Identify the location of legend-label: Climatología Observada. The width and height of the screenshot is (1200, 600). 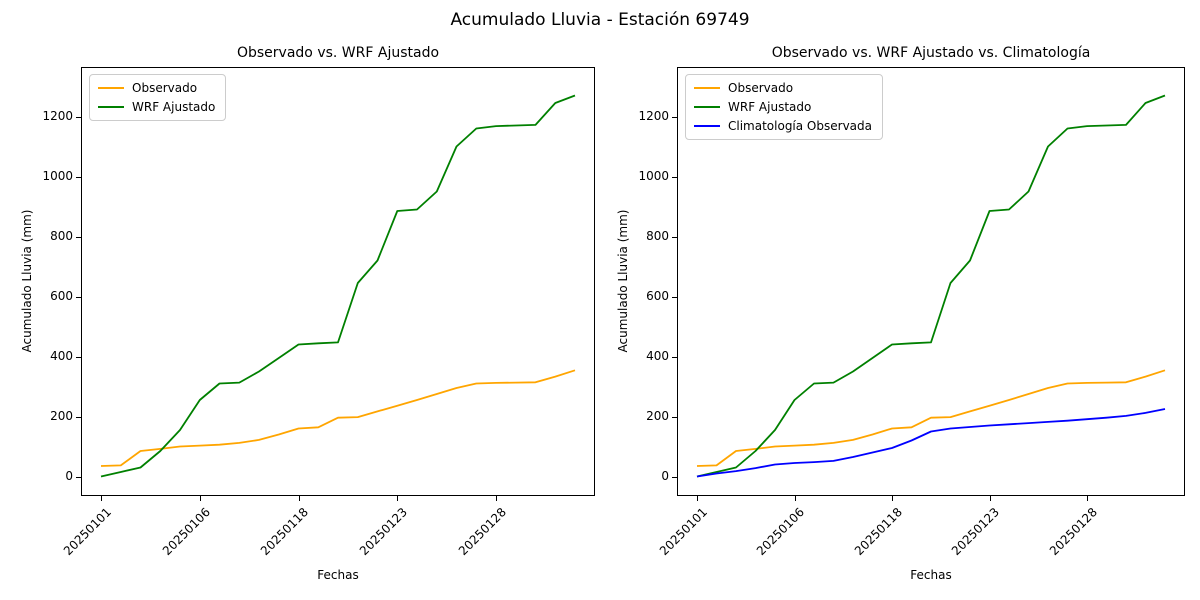
(800, 126).